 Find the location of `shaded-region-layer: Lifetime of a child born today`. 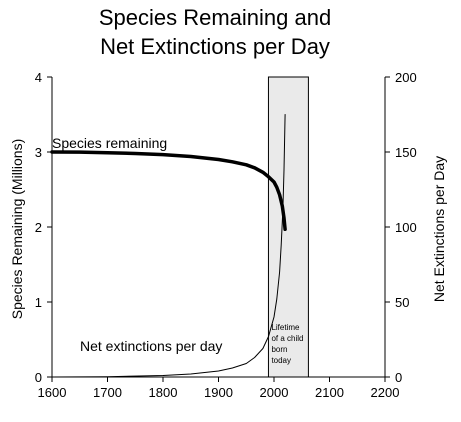

shaded-region-layer: Lifetime of a child born today is located at coordinates (288, 227).